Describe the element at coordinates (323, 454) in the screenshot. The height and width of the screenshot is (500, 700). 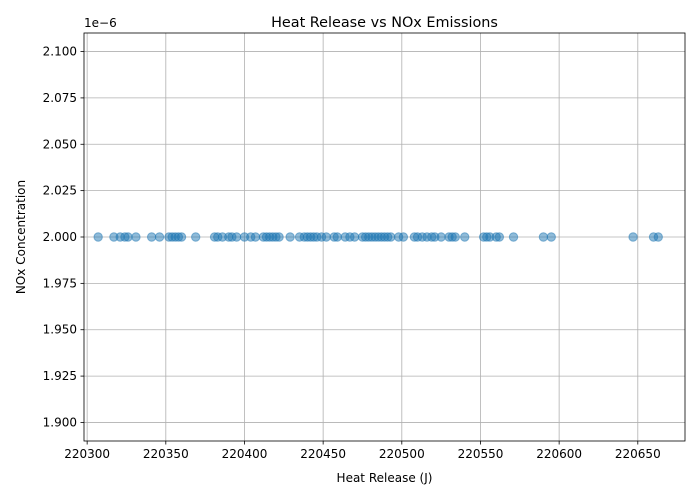
I see `x-tick-label: 220450` at that location.